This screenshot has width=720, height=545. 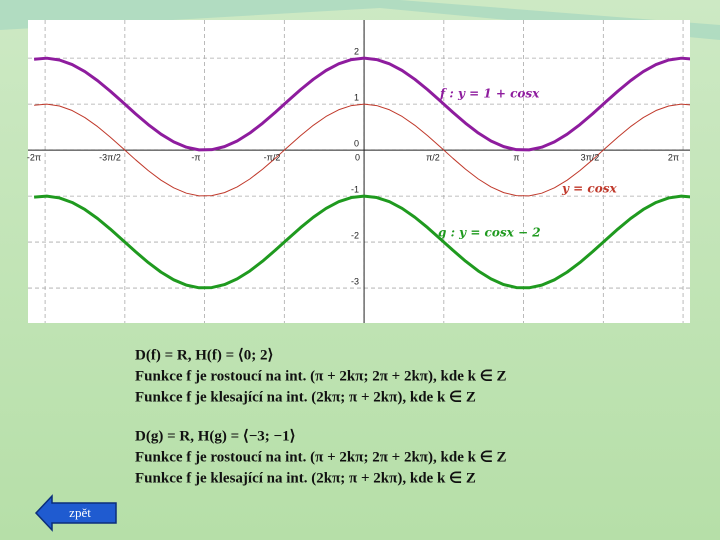 What do you see at coordinates (589, 189) in the screenshot?
I see `curve-label: y = cosx` at bounding box center [589, 189].